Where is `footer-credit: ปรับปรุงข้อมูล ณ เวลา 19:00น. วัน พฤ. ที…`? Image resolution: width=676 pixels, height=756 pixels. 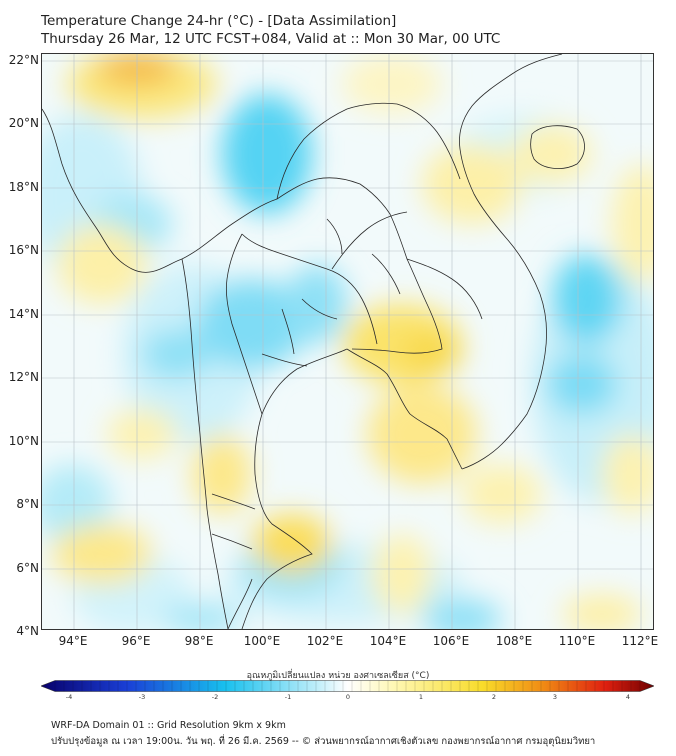
footer-credit: ปรับปรุงข้อมูล ณ เวลา 19:00น. วัน พฤ. ที… is located at coordinates (323, 741).